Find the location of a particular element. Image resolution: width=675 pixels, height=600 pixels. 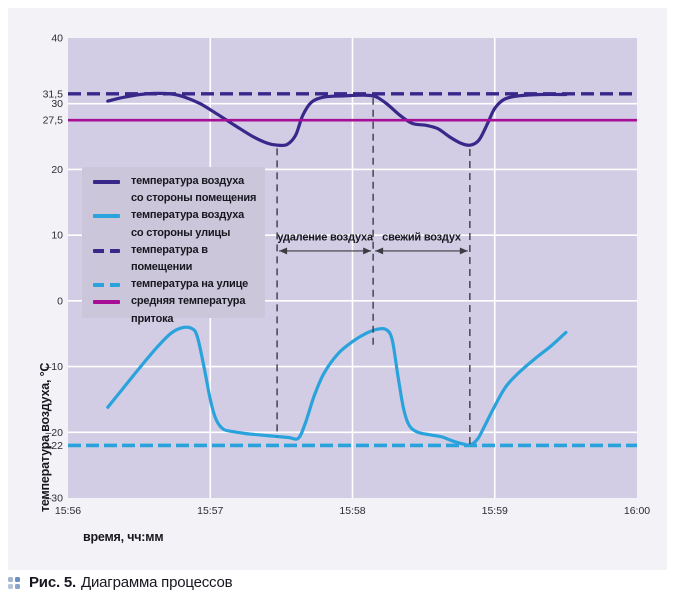

legend-item: температура воздуха со стороны помещения is located at coordinates (179, 190).